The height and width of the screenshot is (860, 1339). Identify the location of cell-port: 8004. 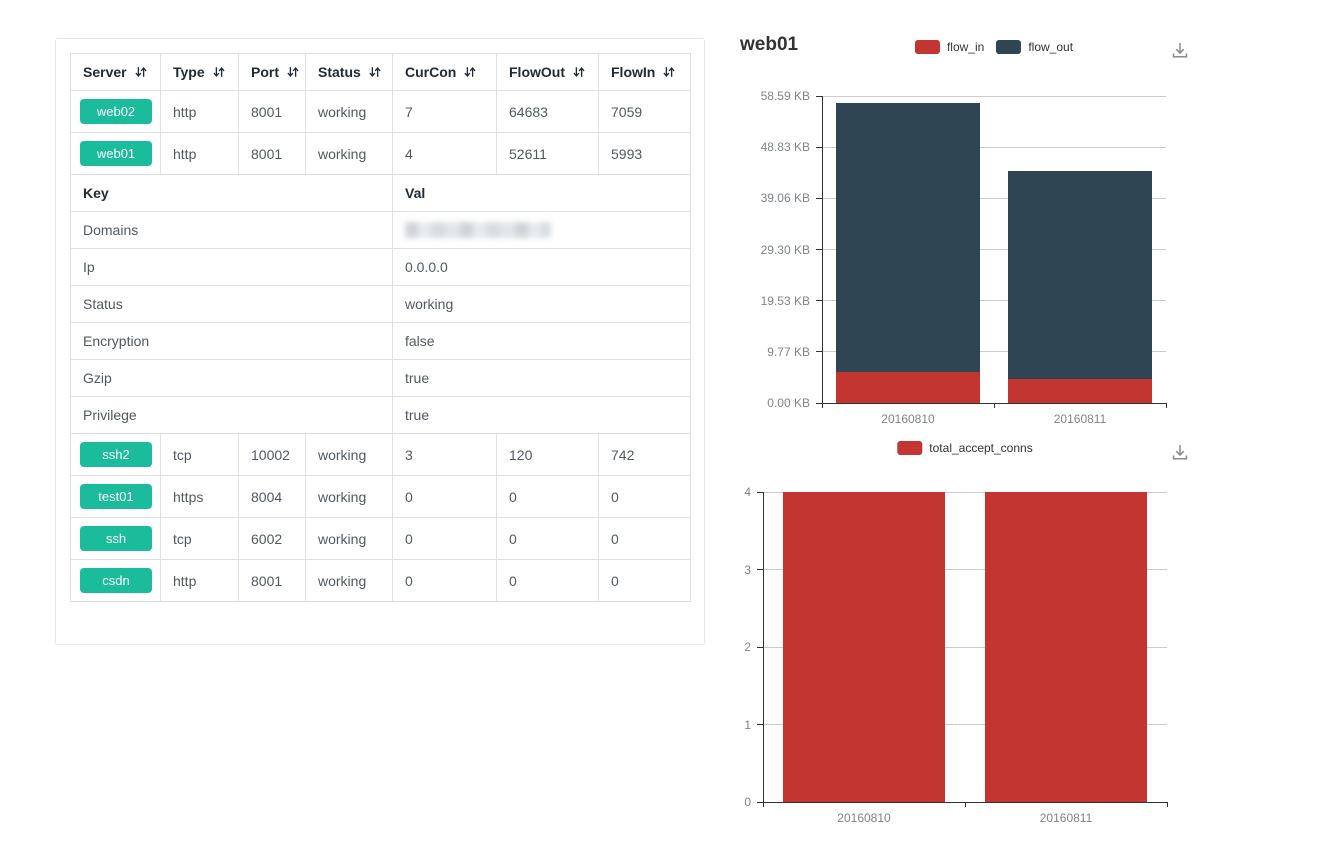
(272, 496).